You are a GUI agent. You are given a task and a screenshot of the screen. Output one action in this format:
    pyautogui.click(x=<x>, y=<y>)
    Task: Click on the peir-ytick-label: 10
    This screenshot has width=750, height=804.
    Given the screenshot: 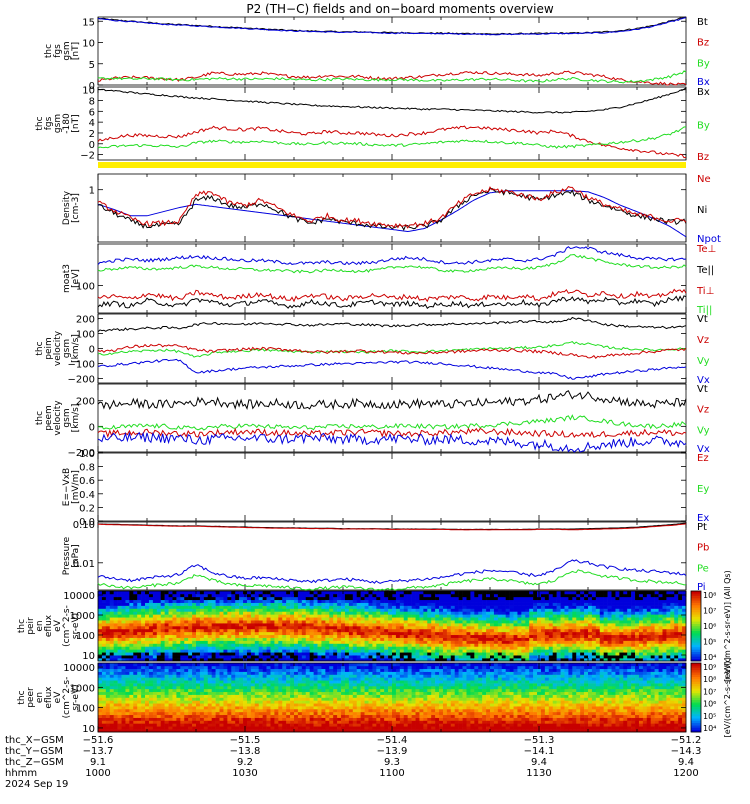 What is the action you would take?
    pyautogui.click(x=88, y=656)
    